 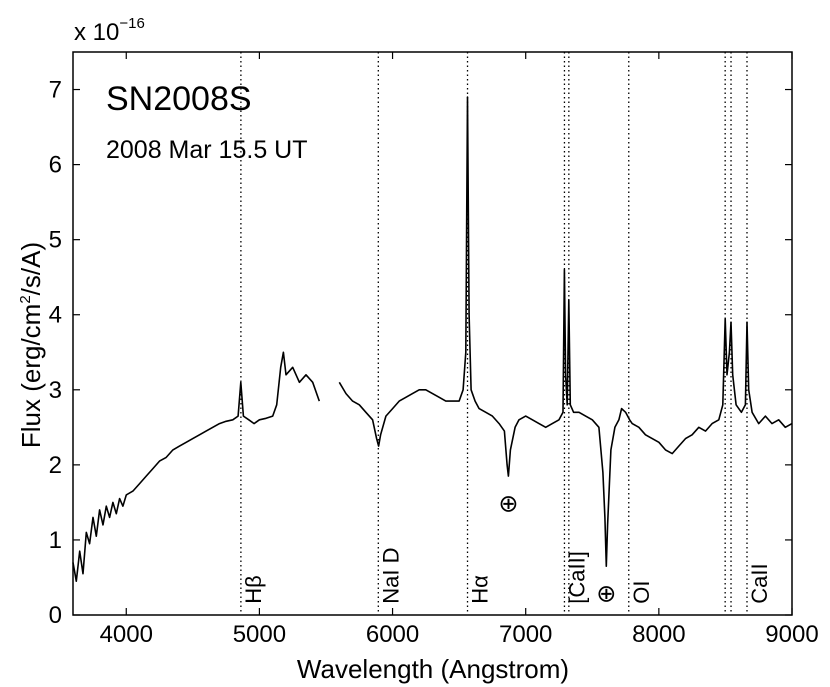 I want to click on x-tick-label: 8000, so click(x=658, y=634).